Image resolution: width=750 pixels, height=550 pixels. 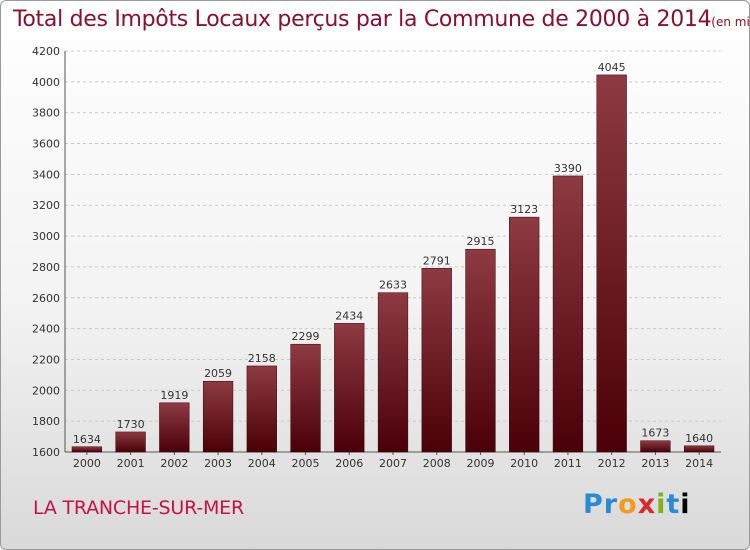 I want to click on y-tick-label: 3200, so click(x=46, y=205).